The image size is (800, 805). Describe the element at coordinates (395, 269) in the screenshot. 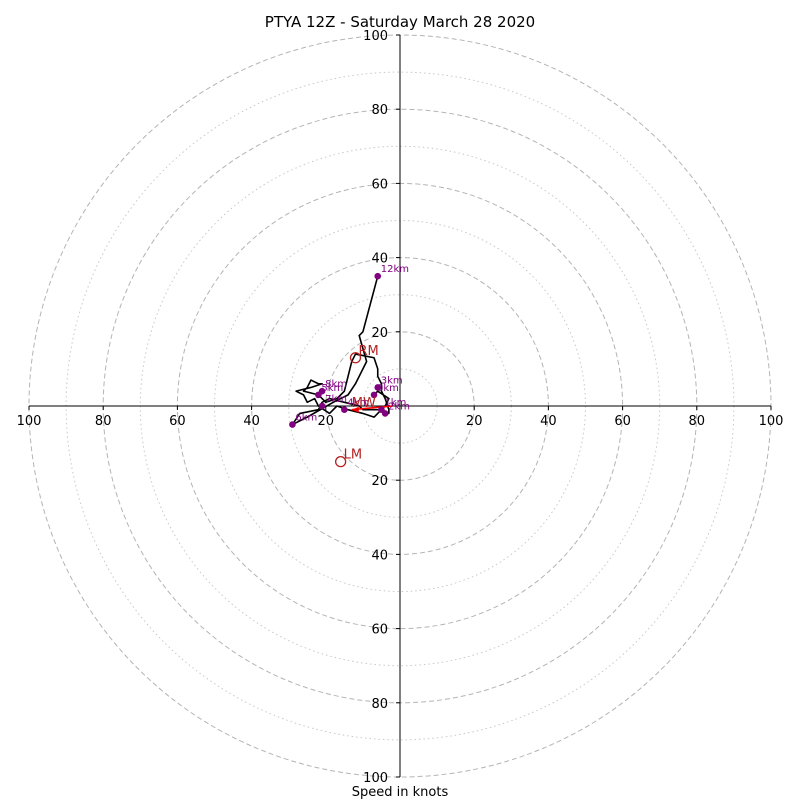

I see `height-marker-label: 12km` at that location.